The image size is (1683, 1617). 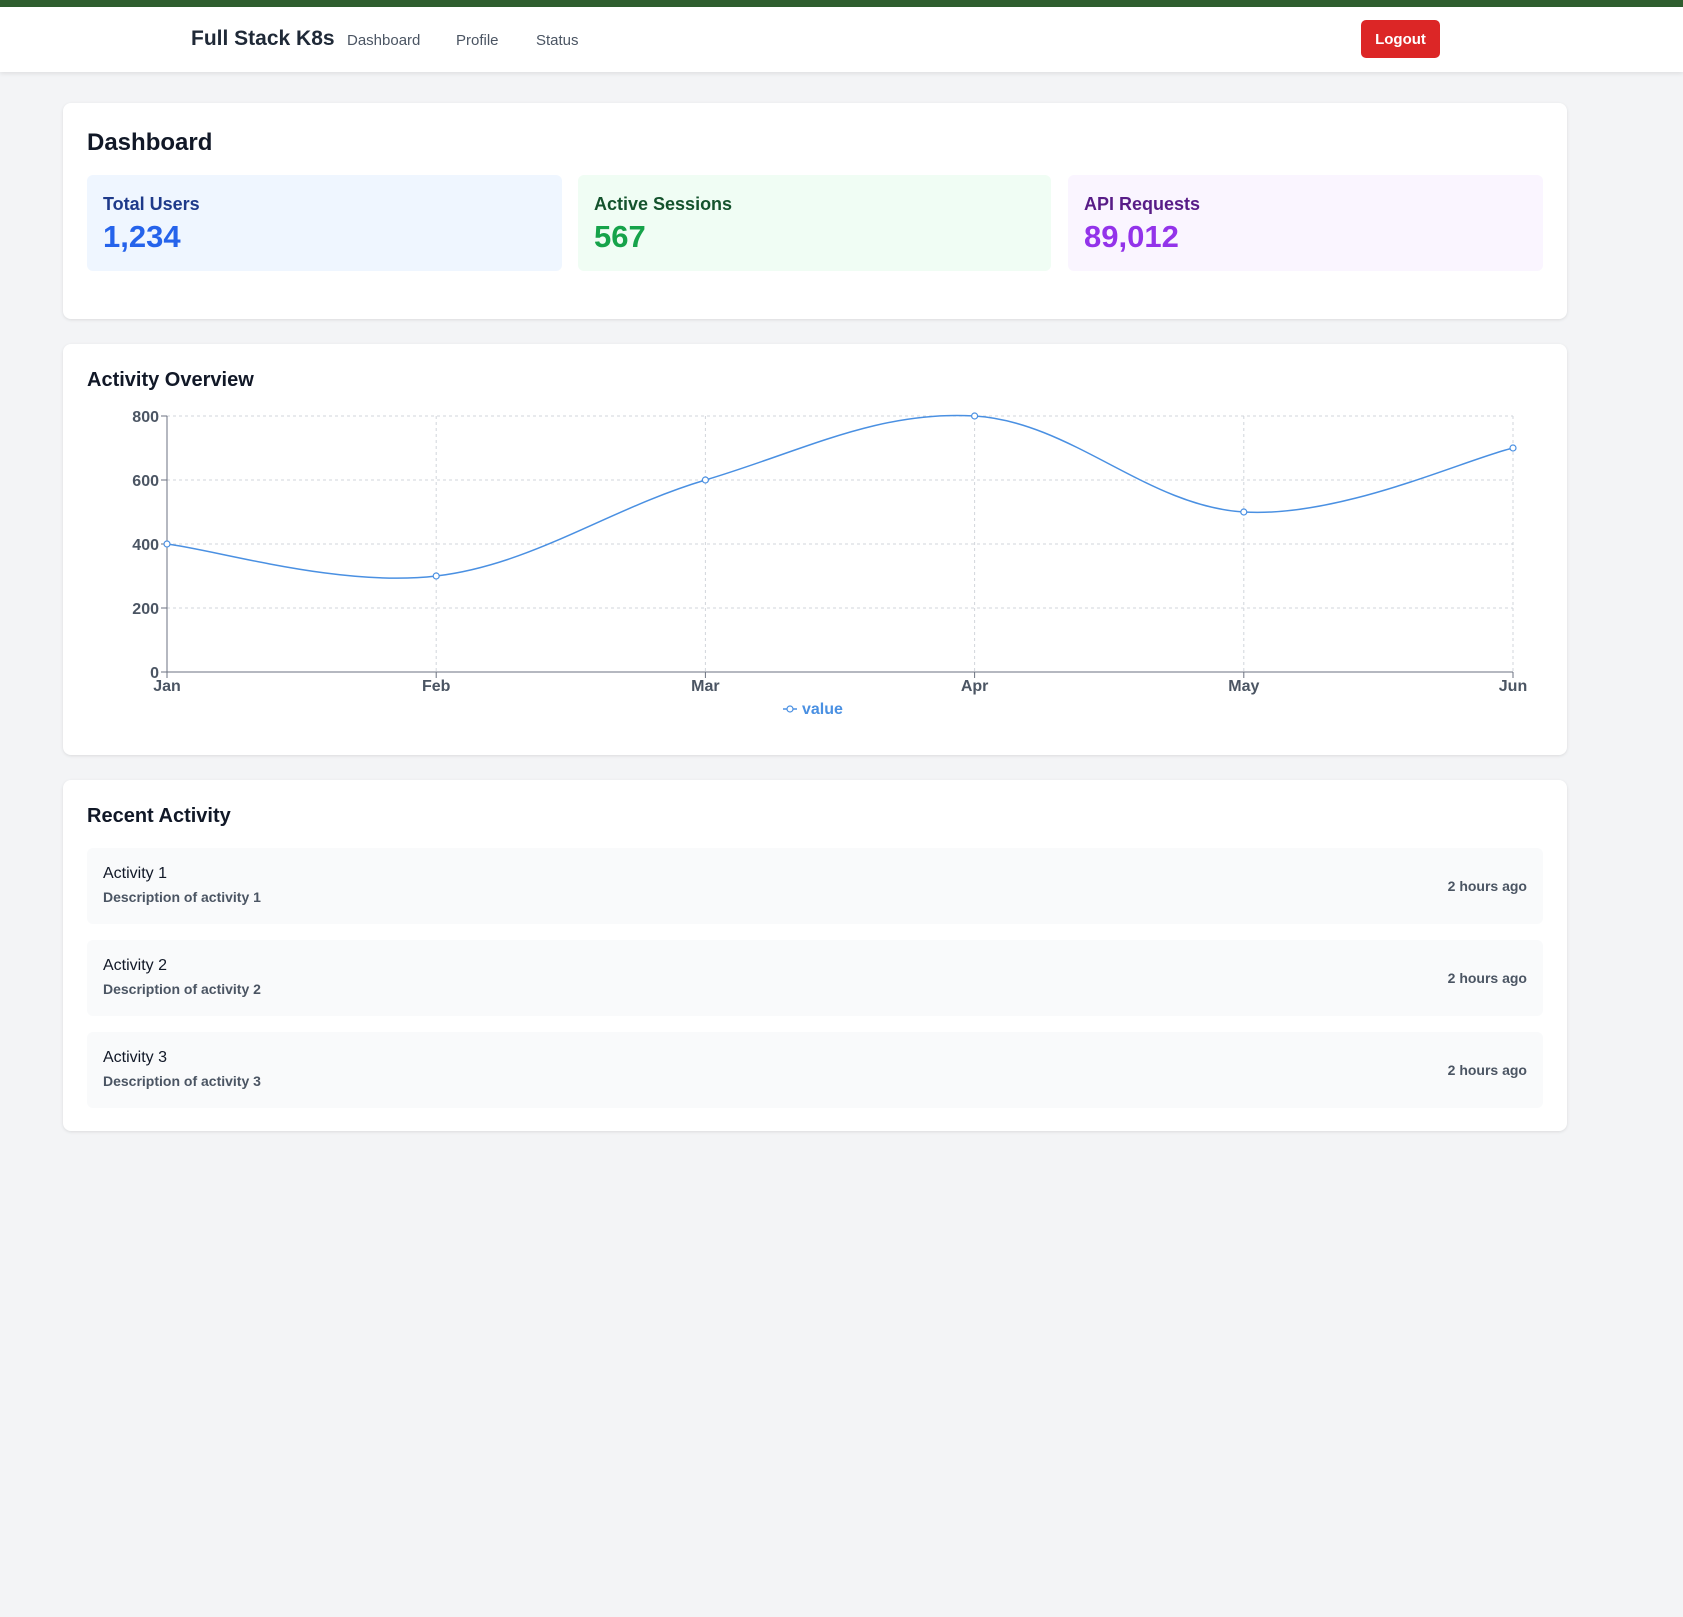 What do you see at coordinates (814, 223) in the screenshot?
I see `stat-card-active-sessions: Active Sessions 567` at bounding box center [814, 223].